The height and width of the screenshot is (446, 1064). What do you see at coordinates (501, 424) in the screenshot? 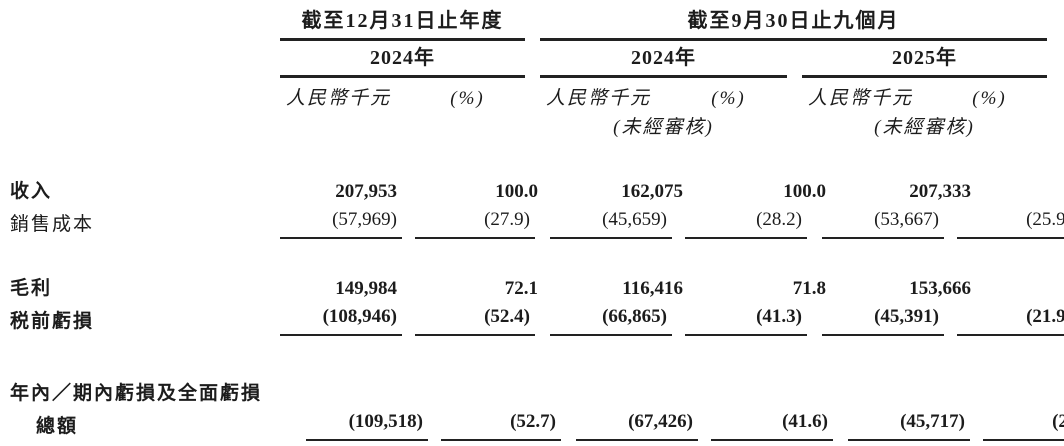
I see `value-cell: (52.7)` at bounding box center [501, 424].